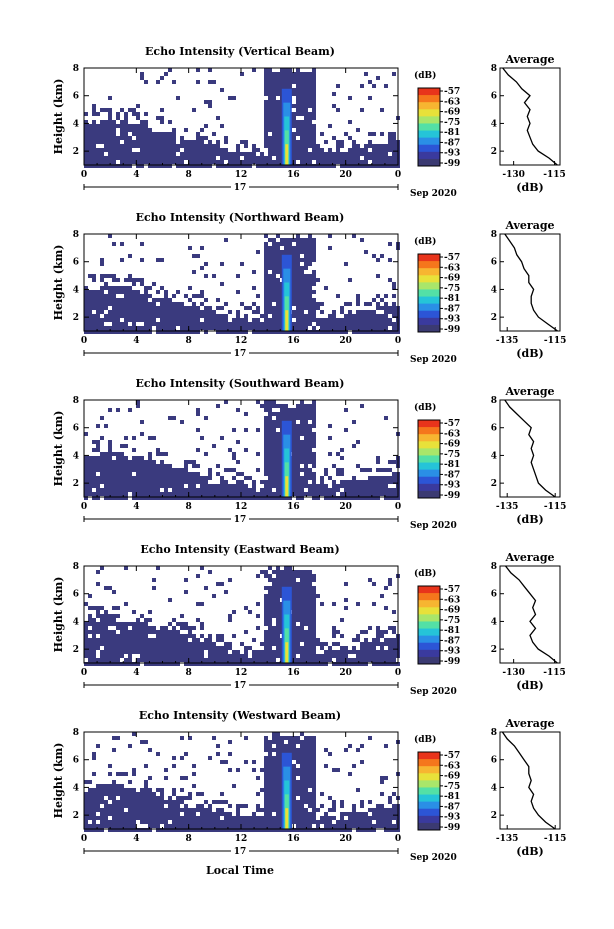  I want to click on colorbar-tick-label: -81, so click(452, 631).